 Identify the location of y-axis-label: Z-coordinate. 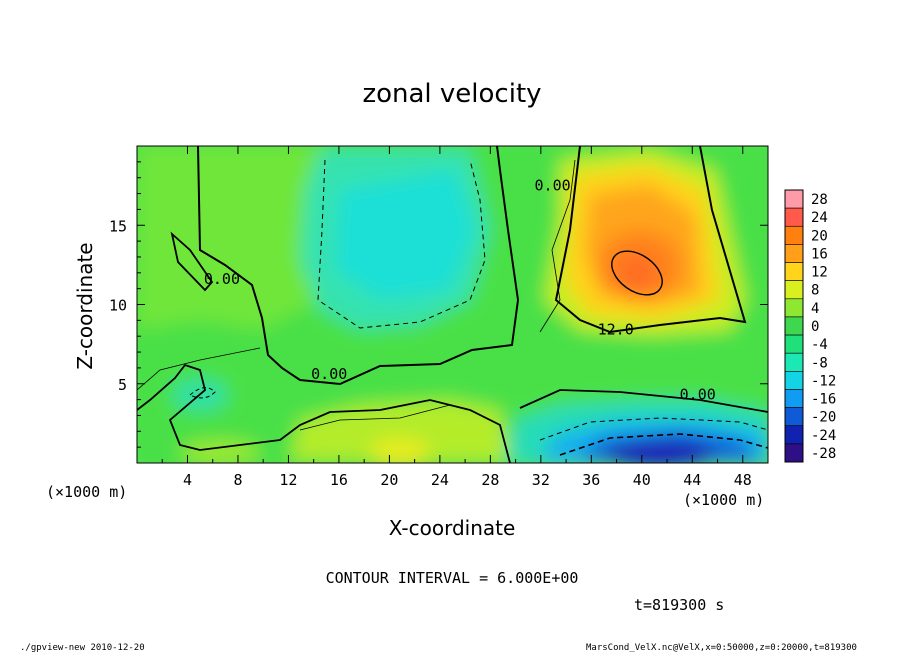
(85, 305).